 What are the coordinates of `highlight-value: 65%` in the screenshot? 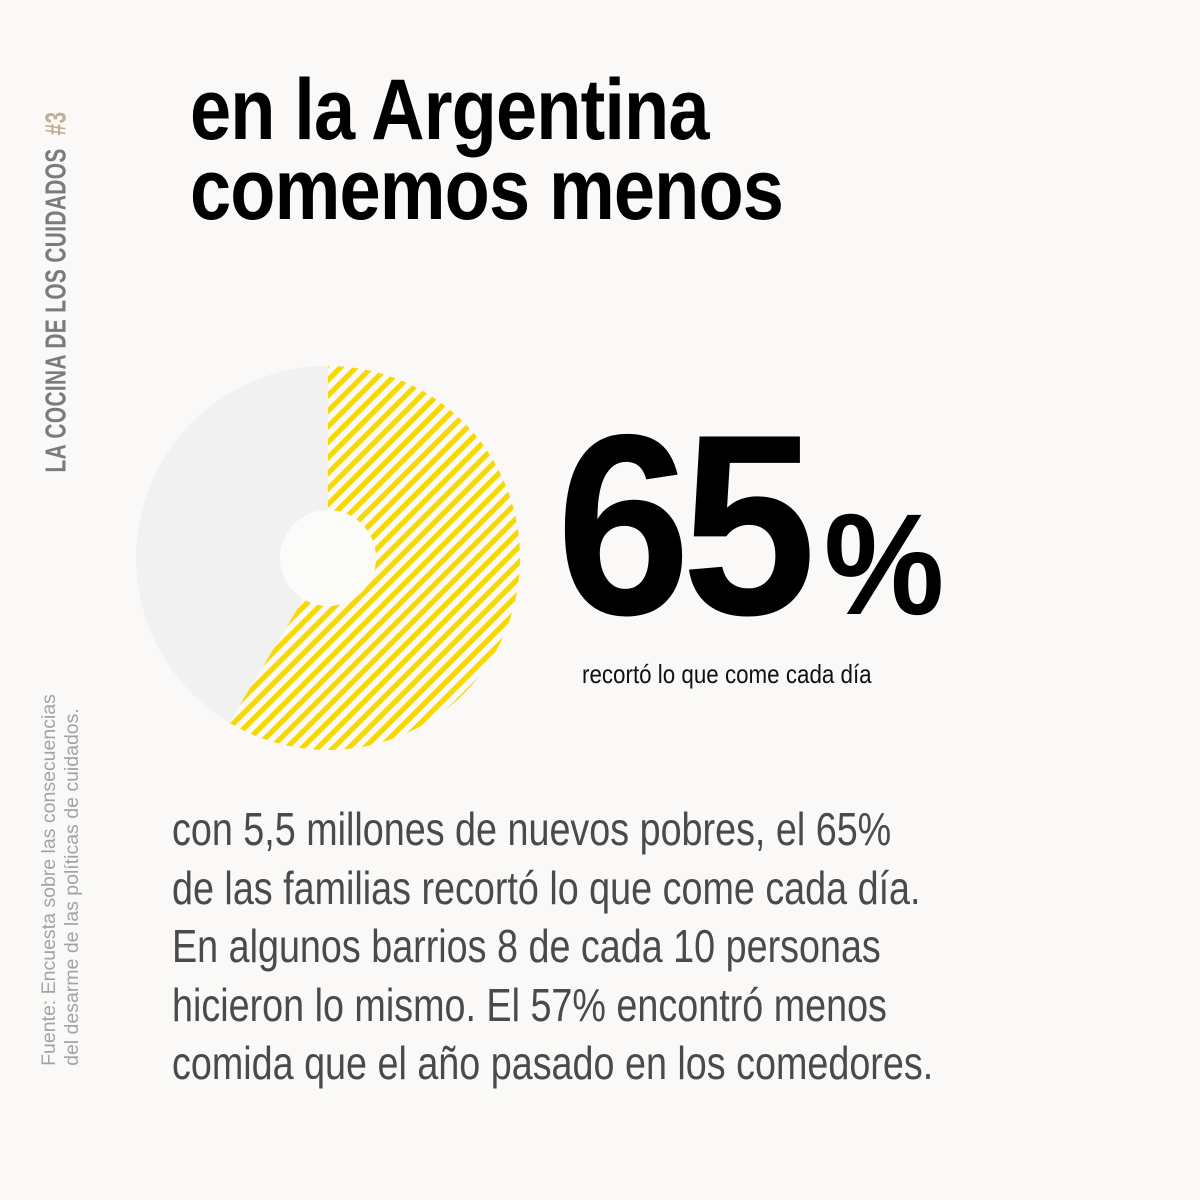 It's located at (750, 525).